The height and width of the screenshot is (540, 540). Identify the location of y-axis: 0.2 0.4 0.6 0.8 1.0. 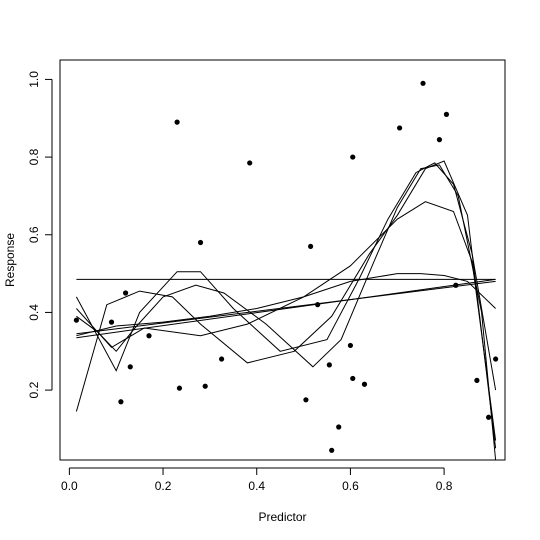
(40, 234).